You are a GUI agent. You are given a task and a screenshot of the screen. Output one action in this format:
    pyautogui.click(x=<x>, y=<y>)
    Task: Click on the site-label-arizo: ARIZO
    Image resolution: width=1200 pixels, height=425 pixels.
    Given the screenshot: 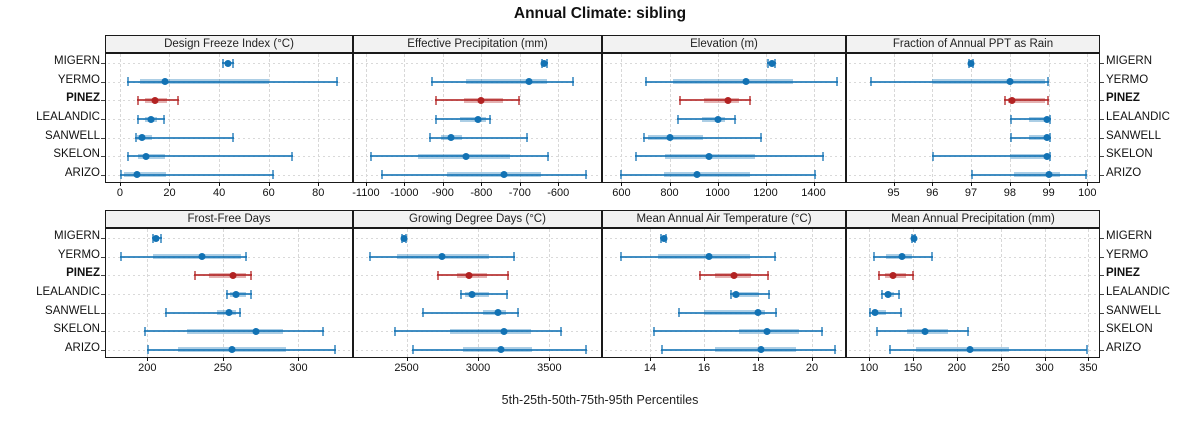 What is the action you would take?
    pyautogui.click(x=1124, y=347)
    